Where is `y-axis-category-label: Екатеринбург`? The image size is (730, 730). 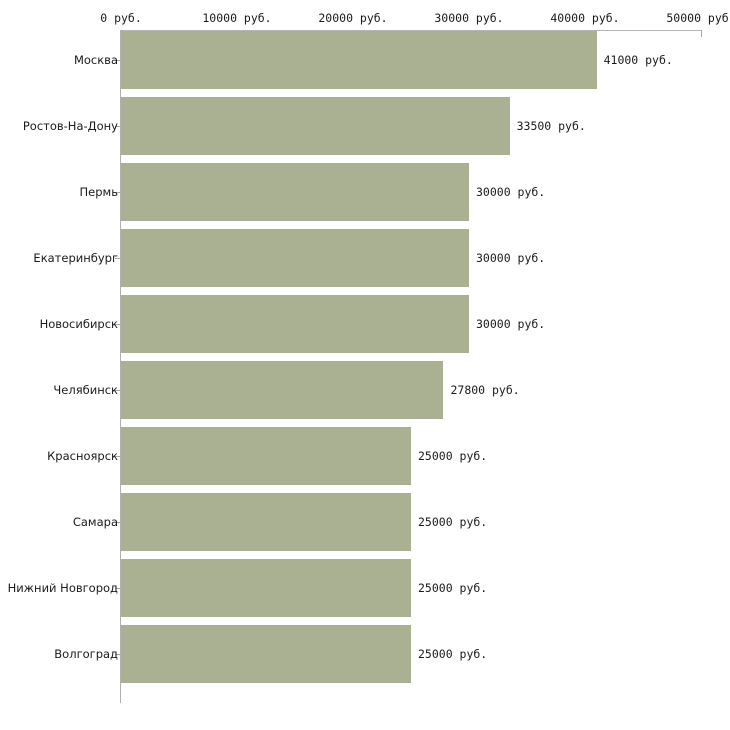 y-axis-category-label: Екатеринбург is located at coordinates (75, 258).